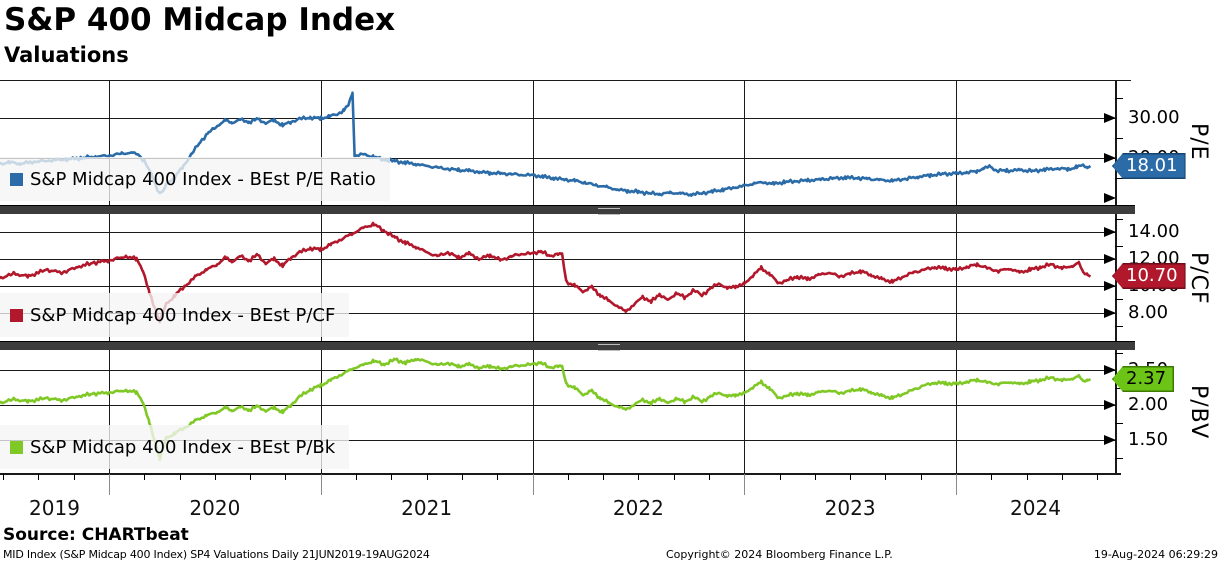 This screenshot has width=1224, height=566. What do you see at coordinates (16, 315) in the screenshot?
I see `legend-swatch-pcf` at bounding box center [16, 315].